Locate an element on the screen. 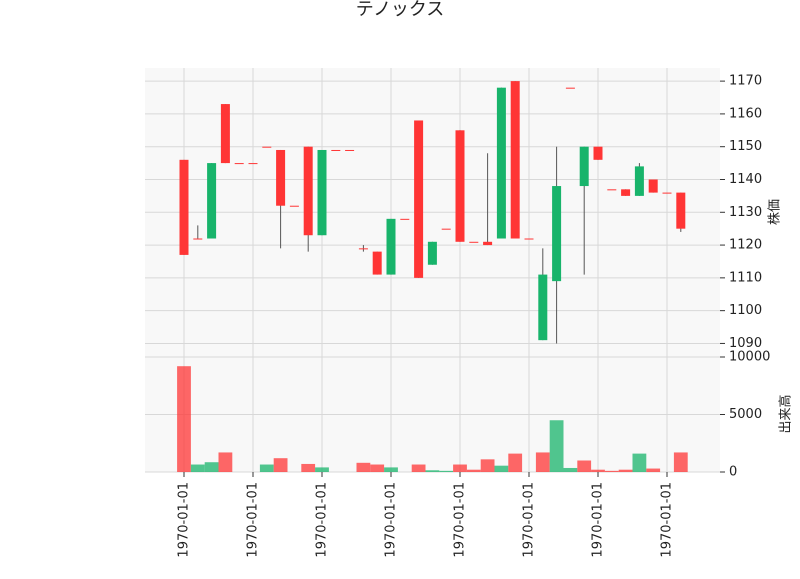 The image size is (800, 579). y-tick-label: 1130 is located at coordinates (745, 212).